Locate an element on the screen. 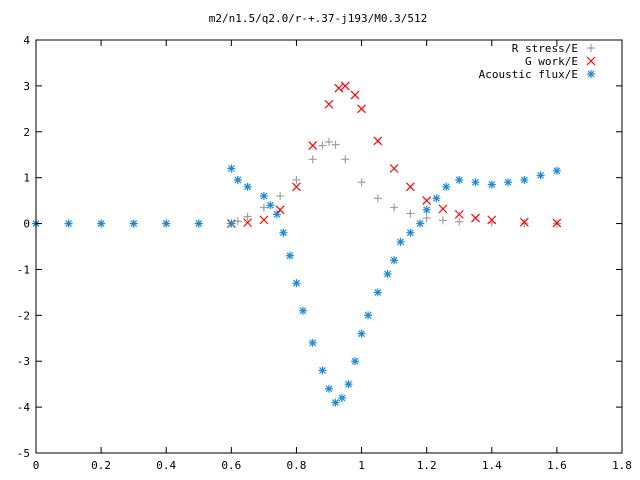 The width and height of the screenshot is (640, 480). y-tick-label: -1 is located at coordinates (23, 269).